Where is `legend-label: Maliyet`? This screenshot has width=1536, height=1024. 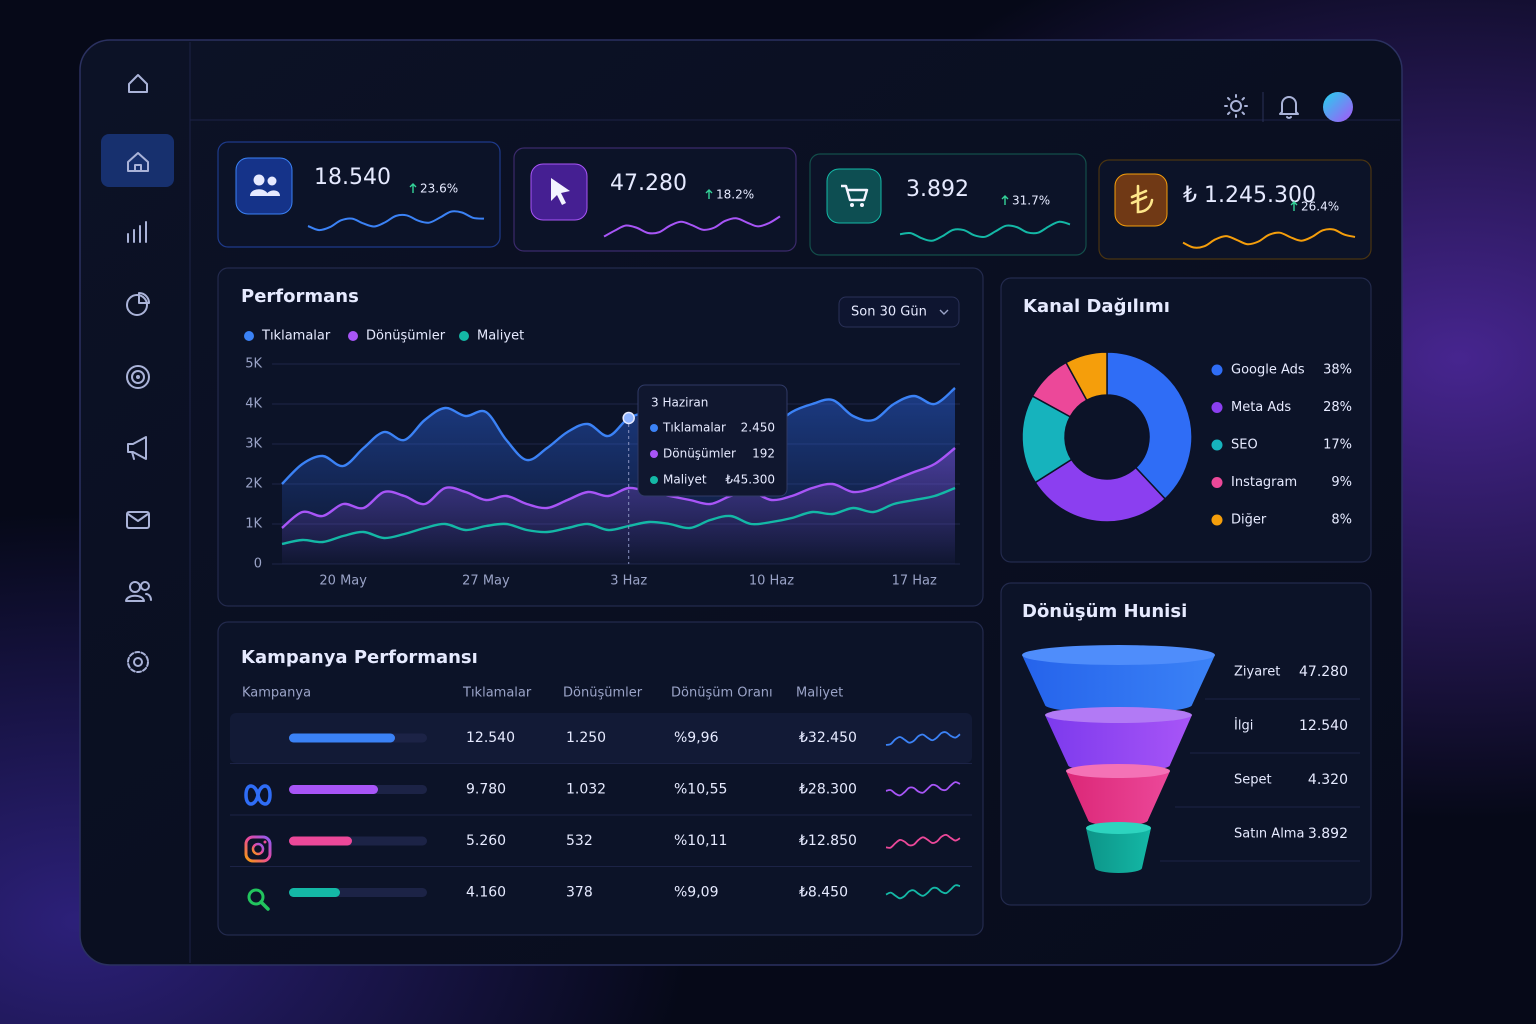 legend-label: Maliyet is located at coordinates (500, 336).